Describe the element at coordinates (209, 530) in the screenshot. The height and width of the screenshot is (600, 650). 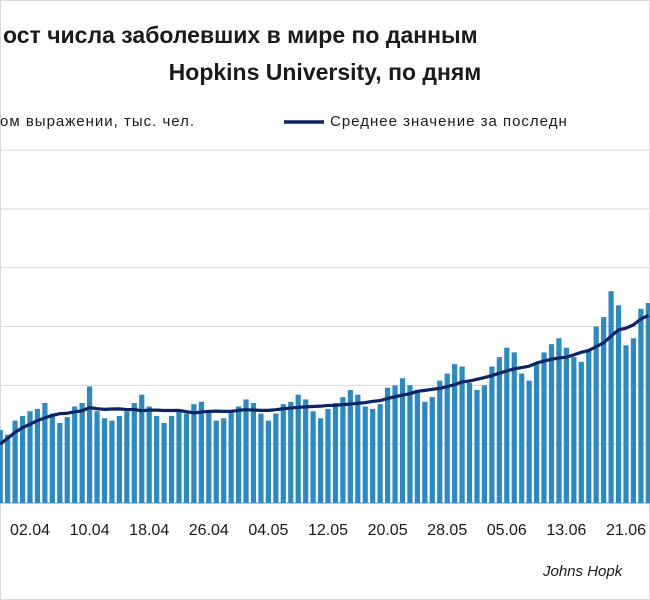
I see `x-tick-label: 26.04` at that location.